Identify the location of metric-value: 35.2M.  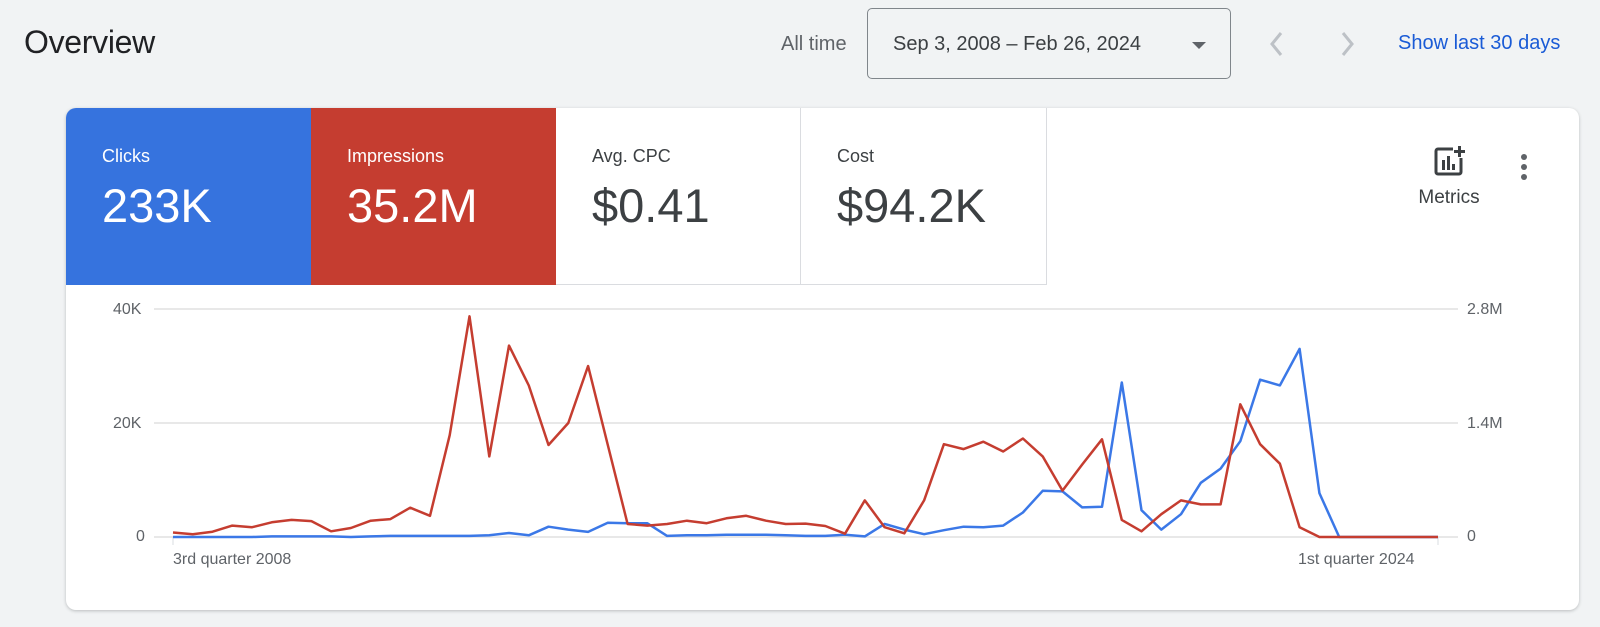
(412, 205).